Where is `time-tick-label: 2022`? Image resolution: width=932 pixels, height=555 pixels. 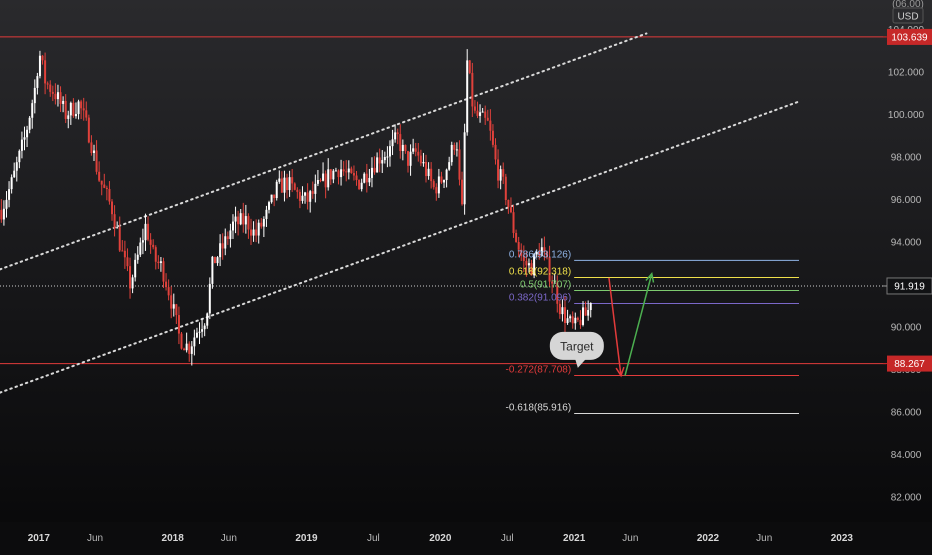
time-tick-label: 2022 is located at coordinates (708, 538).